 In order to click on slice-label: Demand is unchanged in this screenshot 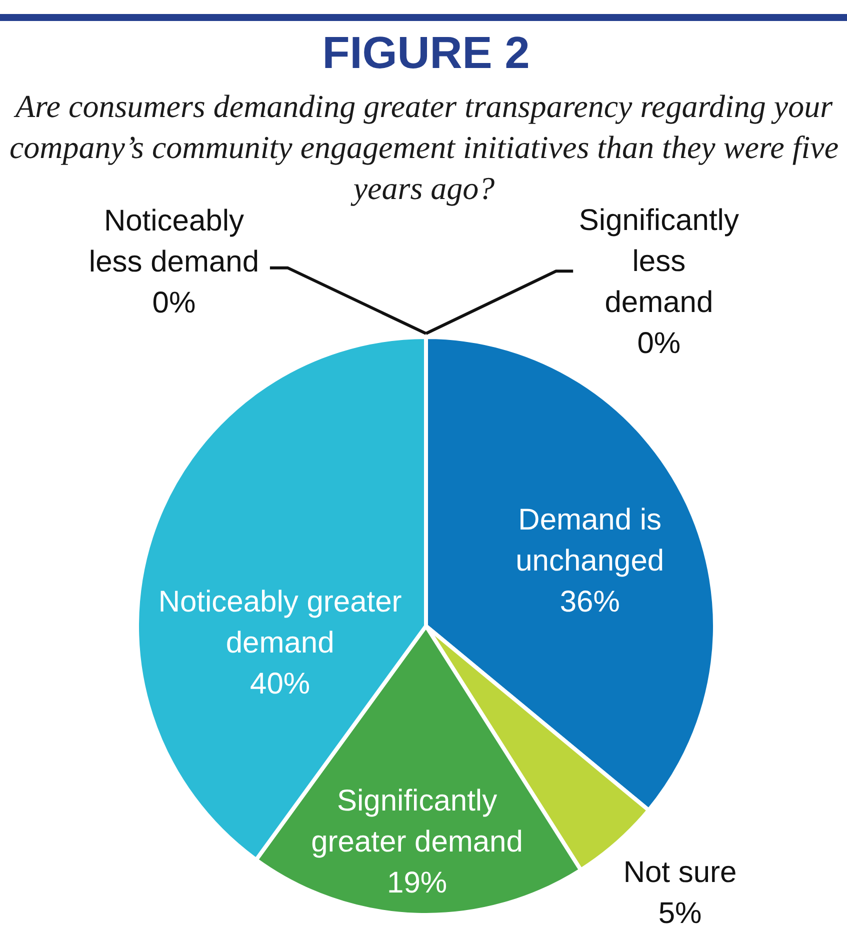, I will do `click(590, 540)`.